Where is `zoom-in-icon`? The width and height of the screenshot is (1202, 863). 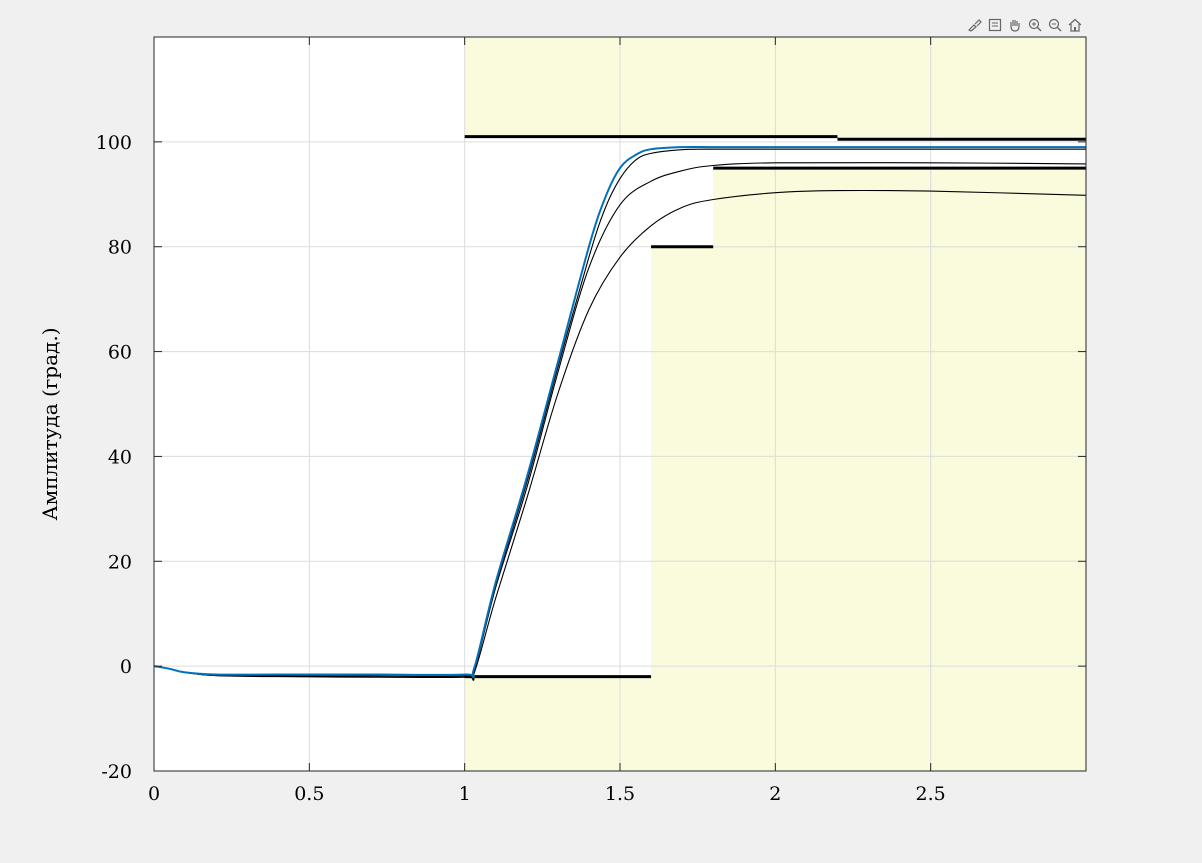
zoom-in-icon is located at coordinates (1035, 25).